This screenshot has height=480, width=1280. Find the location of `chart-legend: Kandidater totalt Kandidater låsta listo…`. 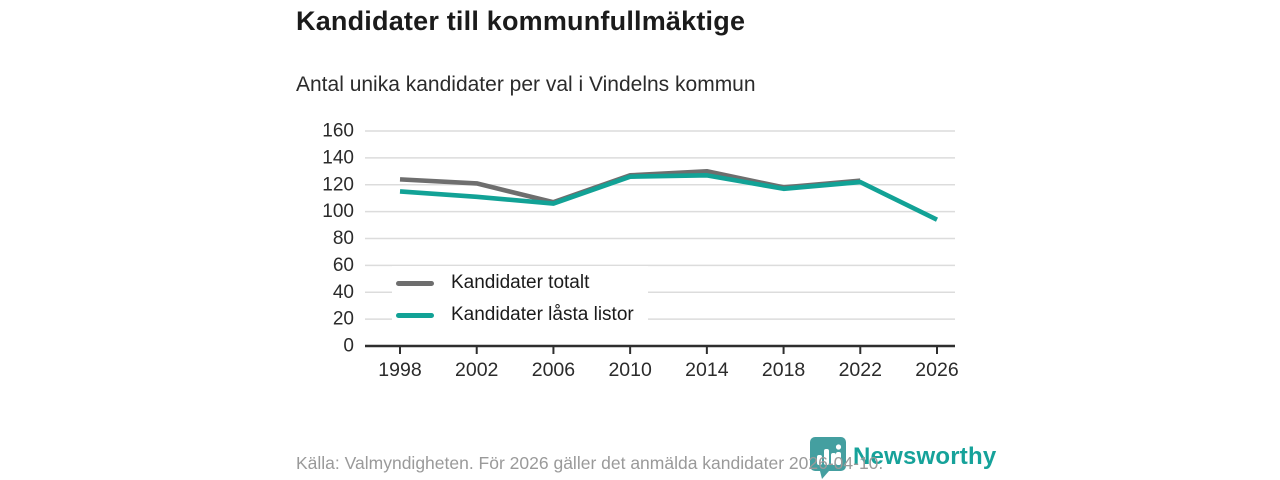

chart-legend: Kandidater totalt Kandidater låsta listo… is located at coordinates (520, 301).